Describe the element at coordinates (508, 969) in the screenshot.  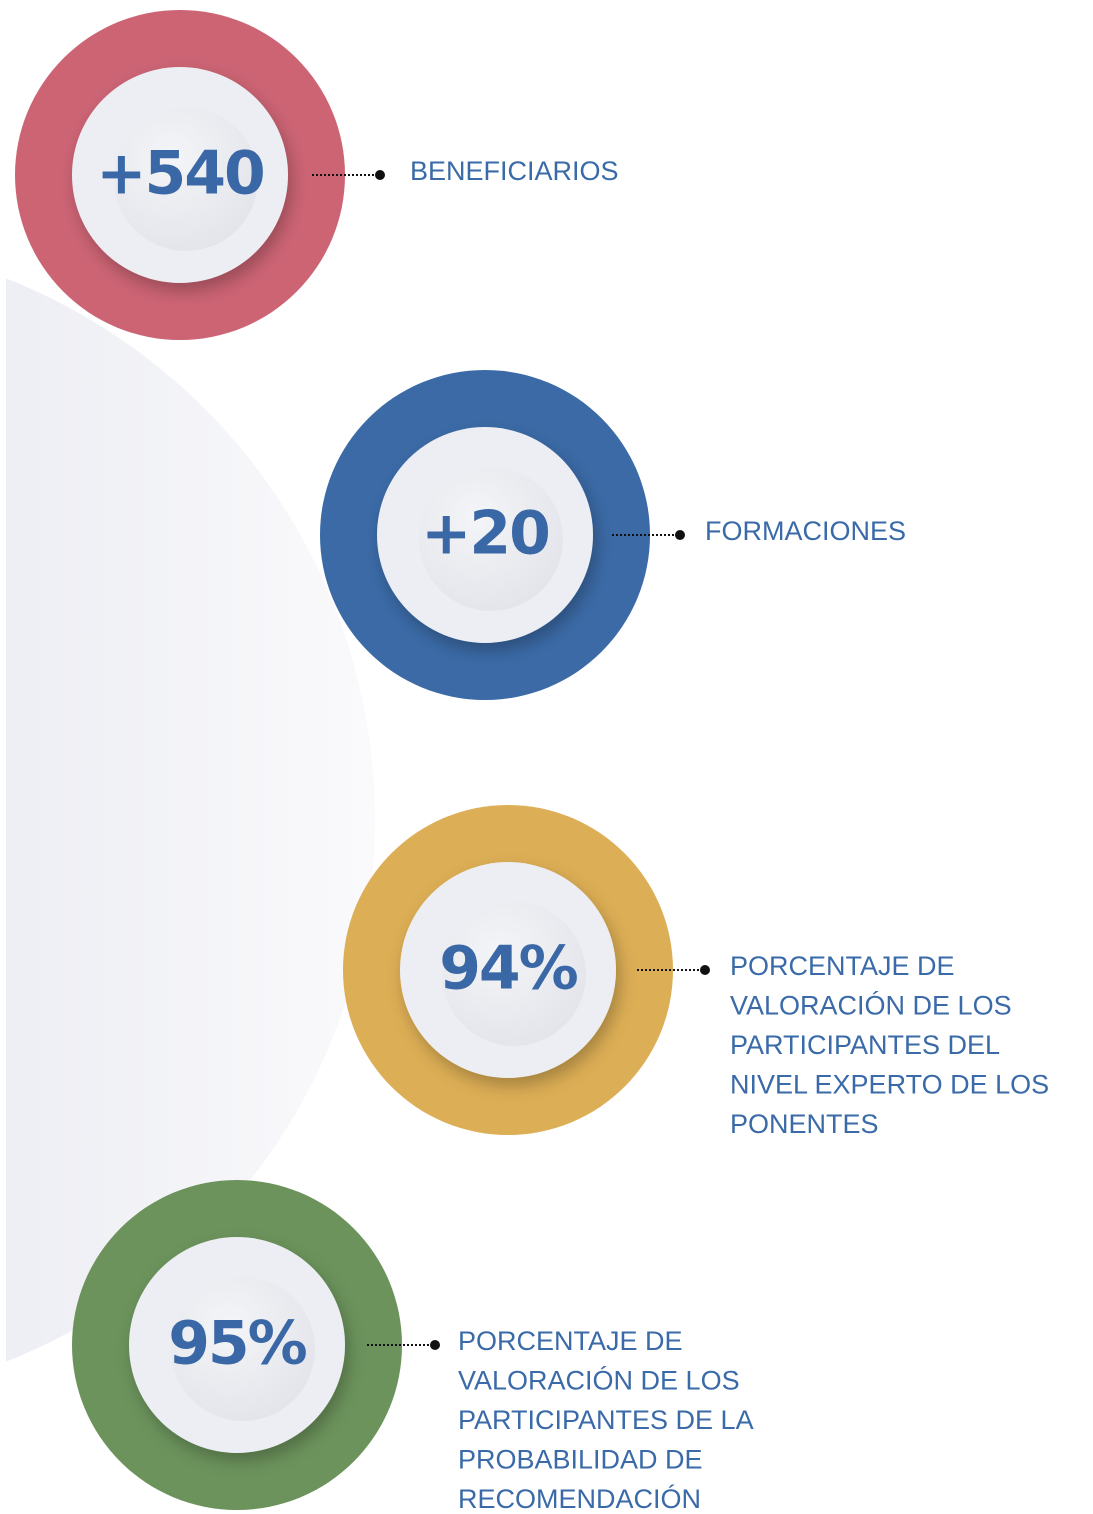
I see `stat-value: 94%` at that location.